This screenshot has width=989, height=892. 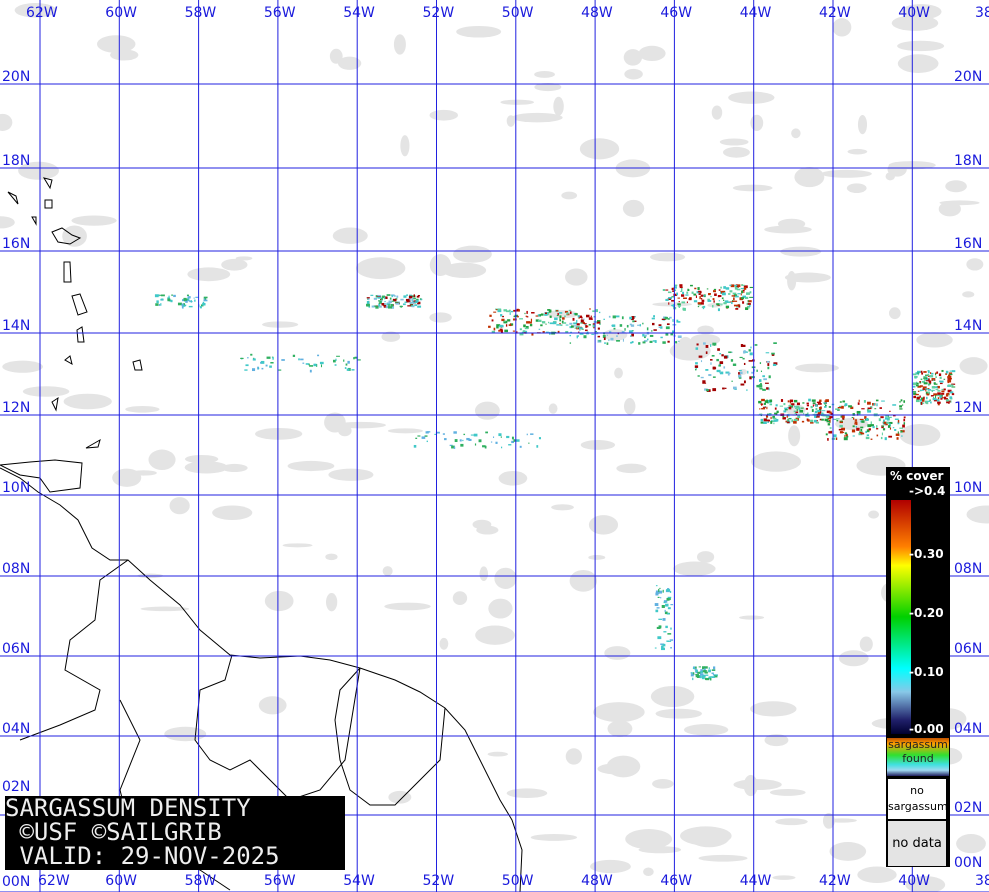 What do you see at coordinates (968, 77) in the screenshot?
I see `latitude-label: 20N` at bounding box center [968, 77].